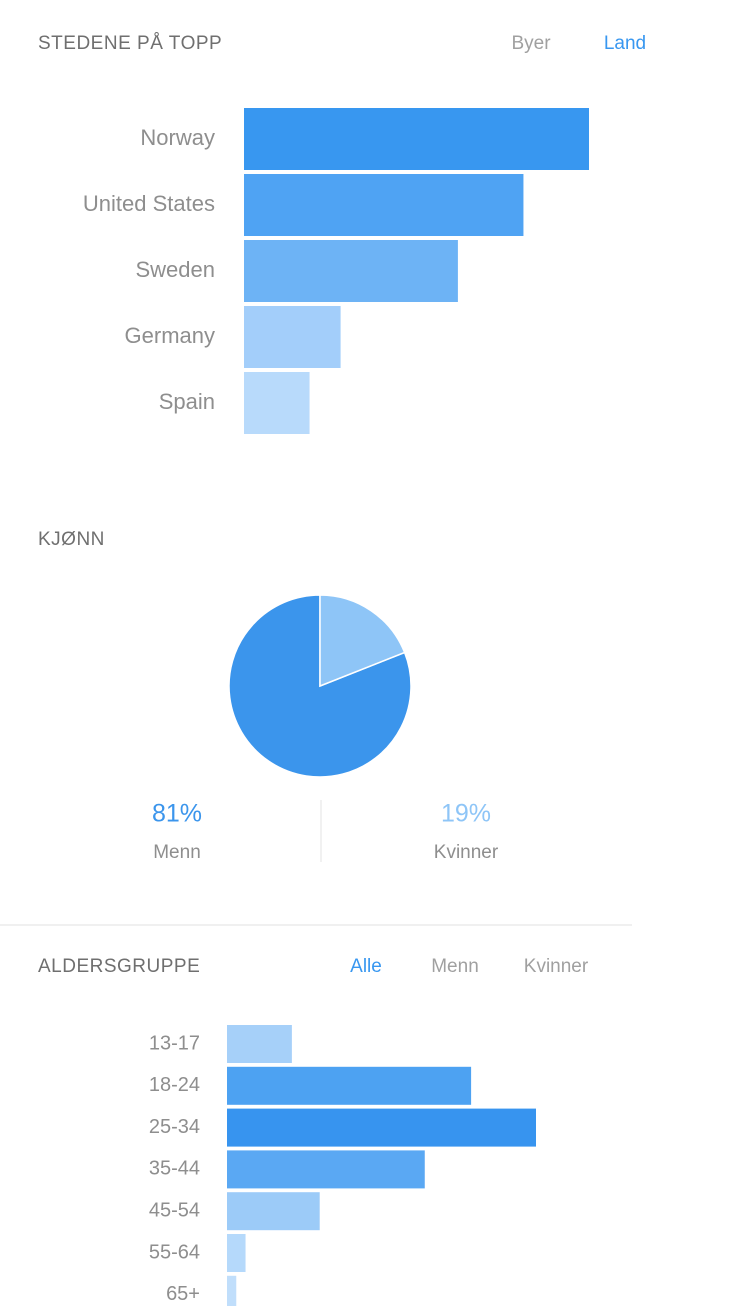  What do you see at coordinates (177, 852) in the screenshot?
I see `legend-label: Menn` at bounding box center [177, 852].